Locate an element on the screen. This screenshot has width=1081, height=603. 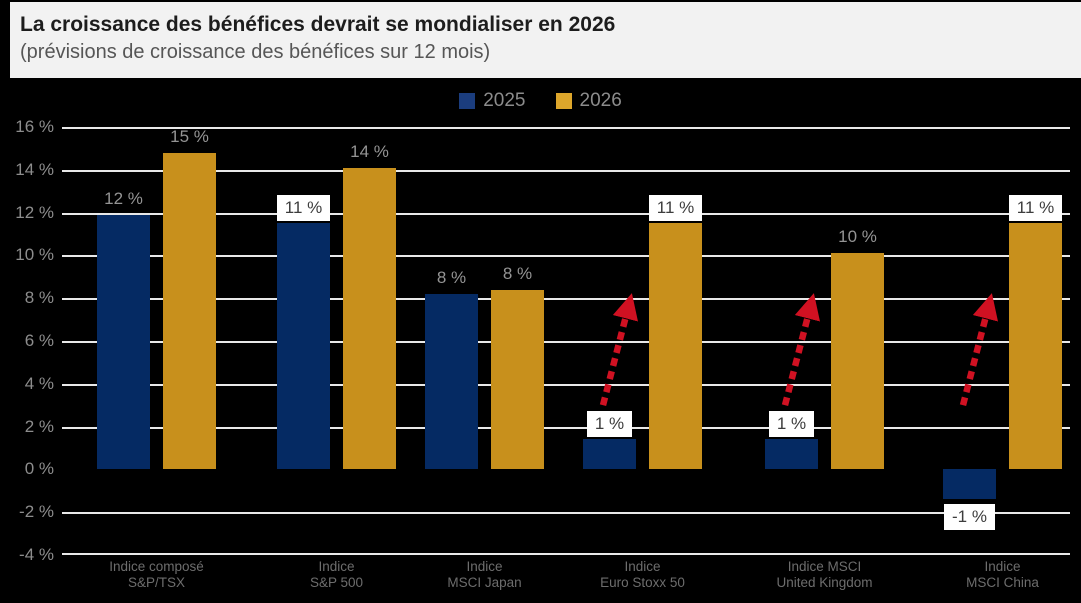
bar-group-6: -1 % 11 % is located at coordinates (1003, 341).